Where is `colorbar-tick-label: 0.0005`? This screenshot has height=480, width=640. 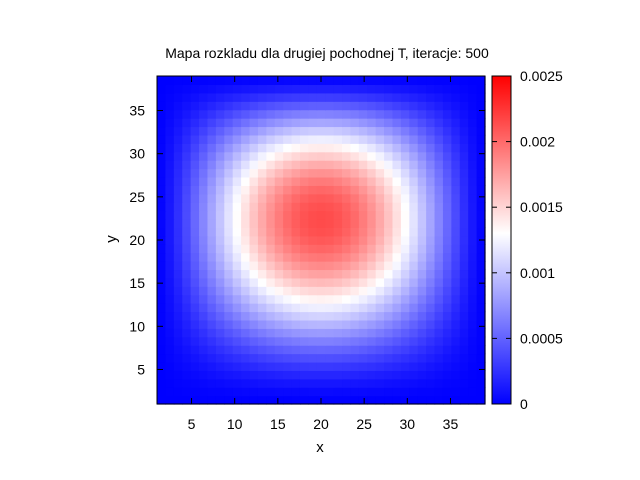
colorbar-tick-label: 0.0005 is located at coordinates (541, 338).